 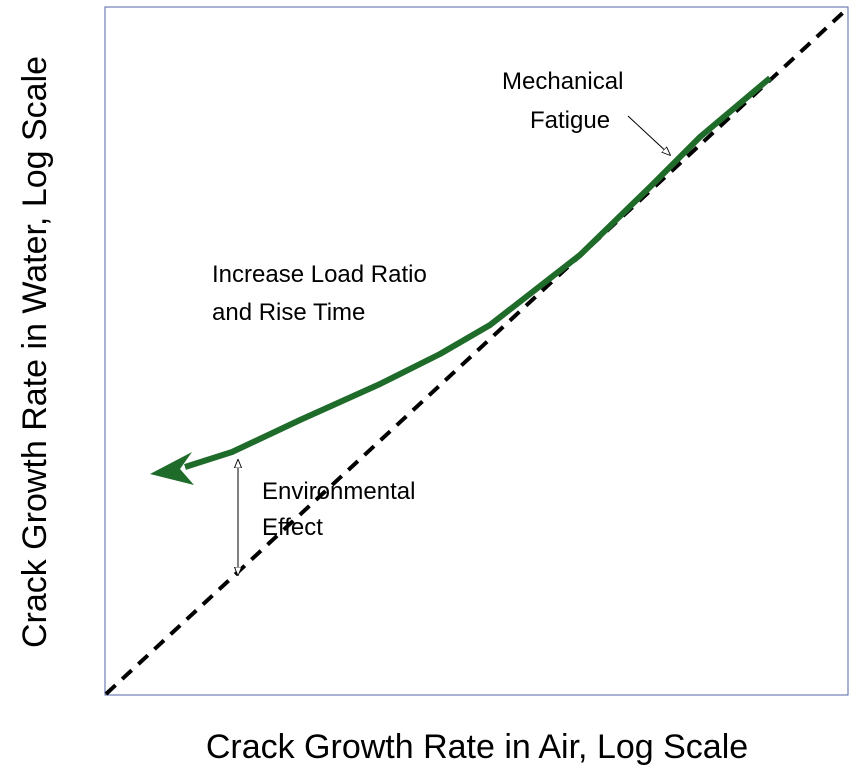 I want to click on y-axis-label: Crack Growth Rate in Water, Log Scale, so click(x=35, y=352).